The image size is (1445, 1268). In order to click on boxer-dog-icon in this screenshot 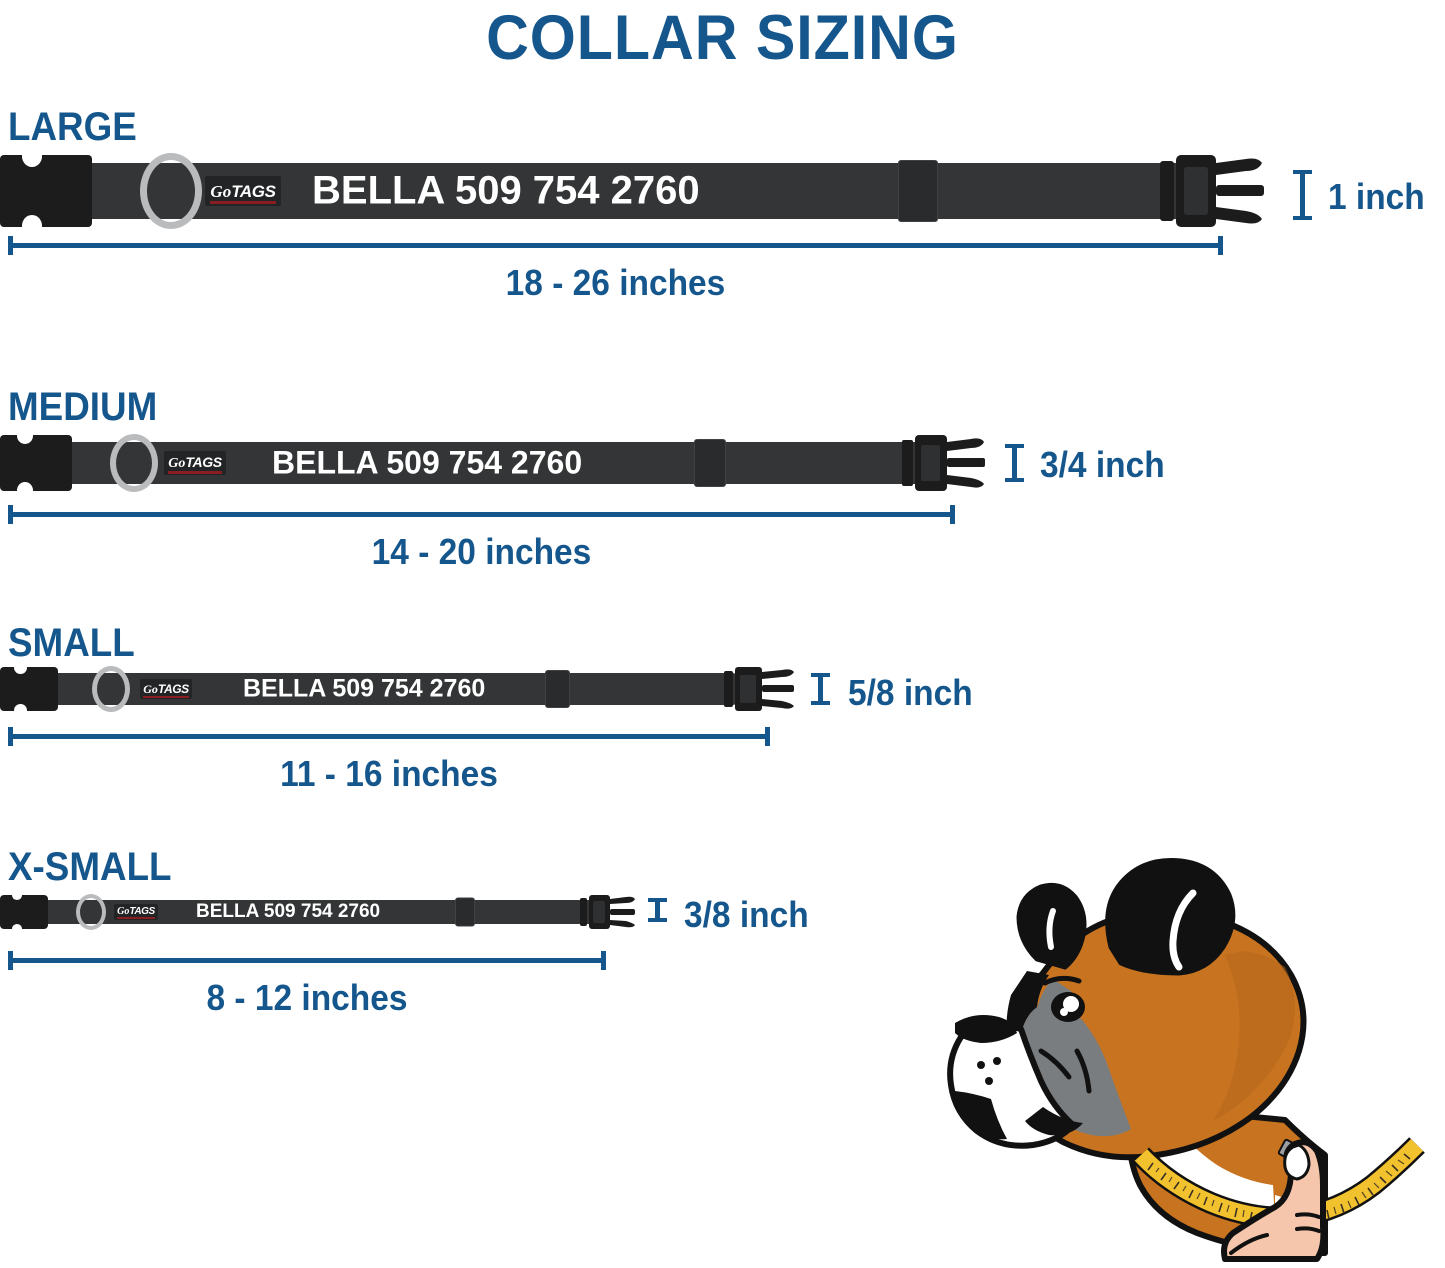, I will do `click(1186, 1059)`.